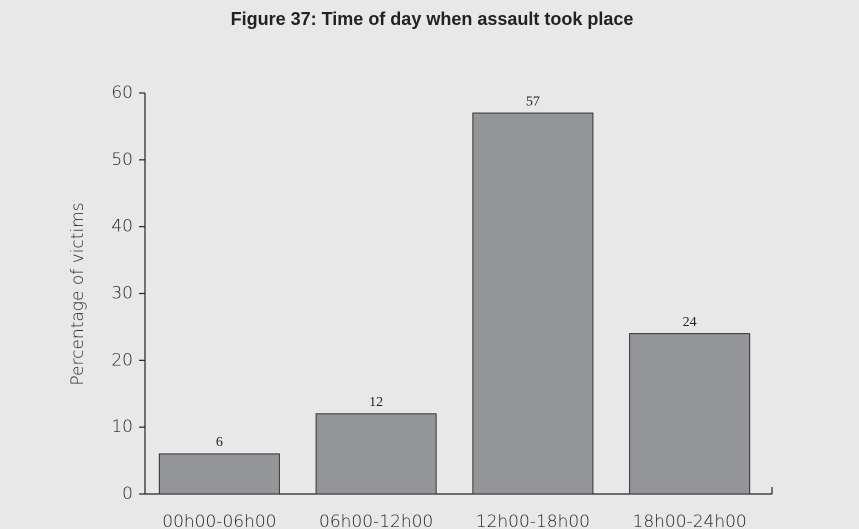 The width and height of the screenshot is (859, 529). I want to click on y-axis-label: Percentage of victims, so click(78, 293).